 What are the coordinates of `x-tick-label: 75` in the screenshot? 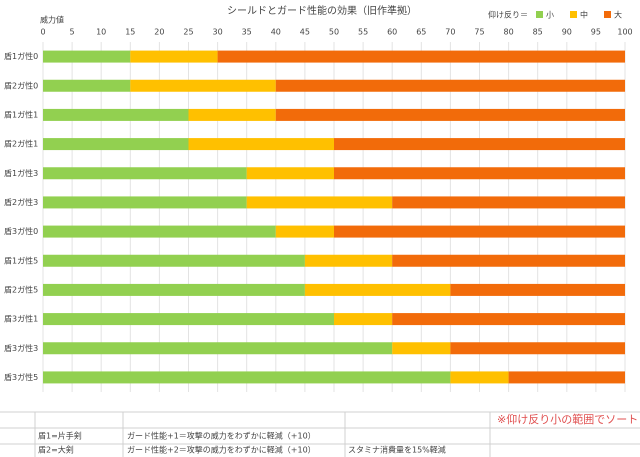 It's located at (479, 32).